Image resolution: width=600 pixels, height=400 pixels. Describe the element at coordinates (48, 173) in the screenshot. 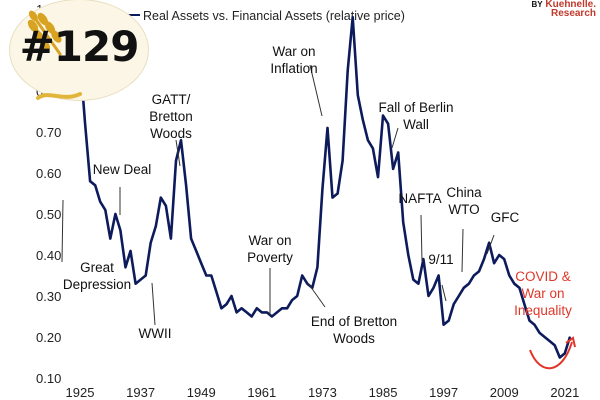

I see `y-tick-label: 0.60` at that location.